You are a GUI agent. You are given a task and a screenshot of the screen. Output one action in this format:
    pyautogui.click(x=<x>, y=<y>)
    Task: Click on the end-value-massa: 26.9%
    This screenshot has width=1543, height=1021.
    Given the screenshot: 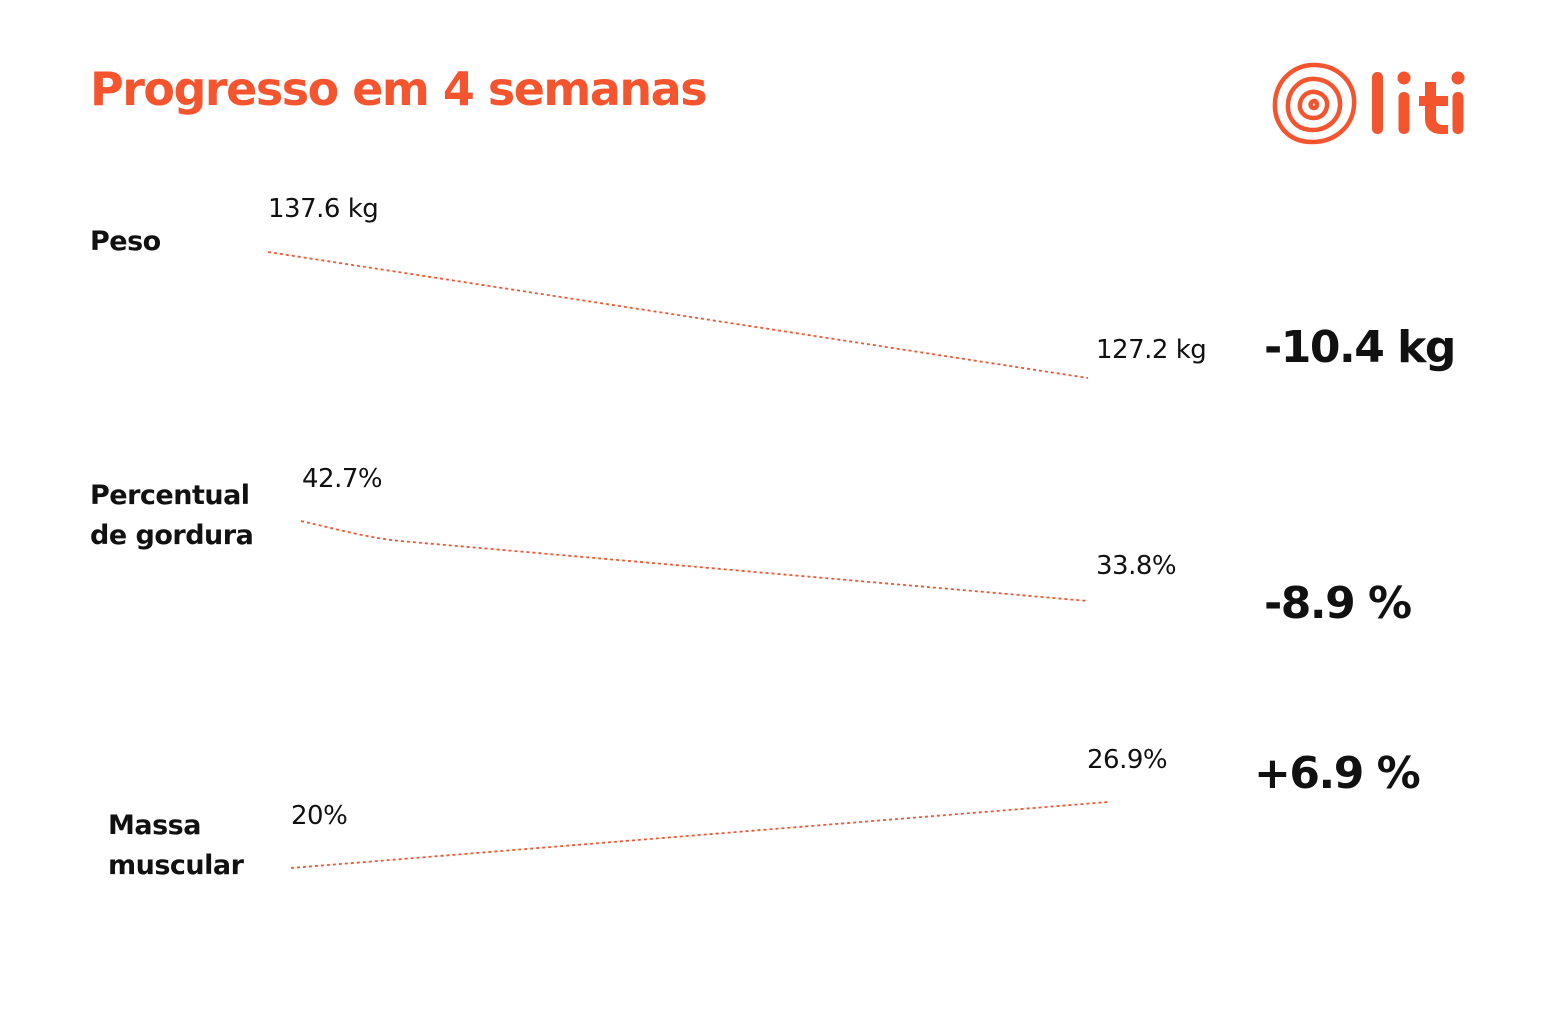 What is the action you would take?
    pyautogui.click(x=1127, y=760)
    